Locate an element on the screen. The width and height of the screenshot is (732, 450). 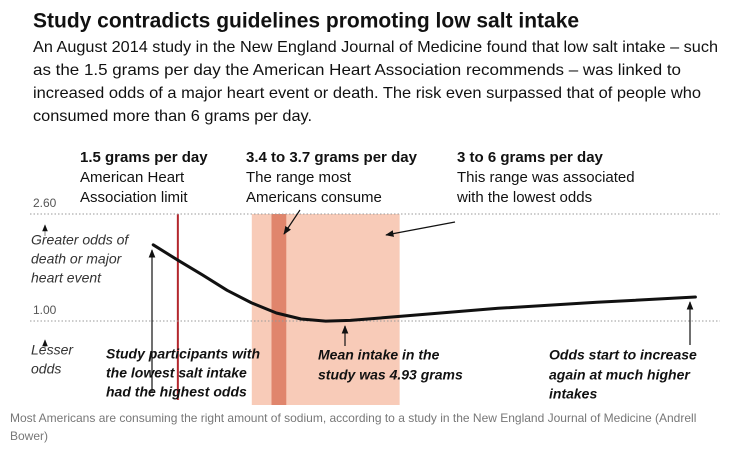
annotation-heading: 3.4 to 3.7 grams per day is located at coordinates (332, 157).